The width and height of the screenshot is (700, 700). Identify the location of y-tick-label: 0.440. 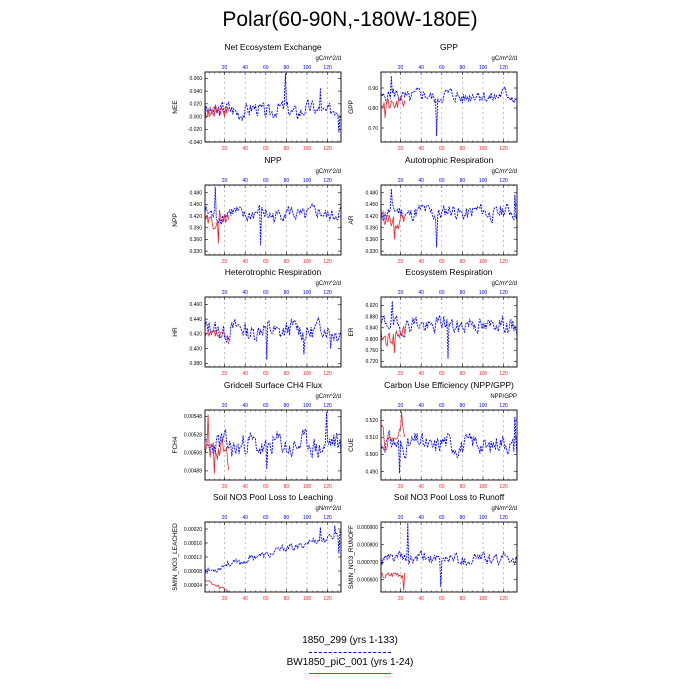
(195, 320).